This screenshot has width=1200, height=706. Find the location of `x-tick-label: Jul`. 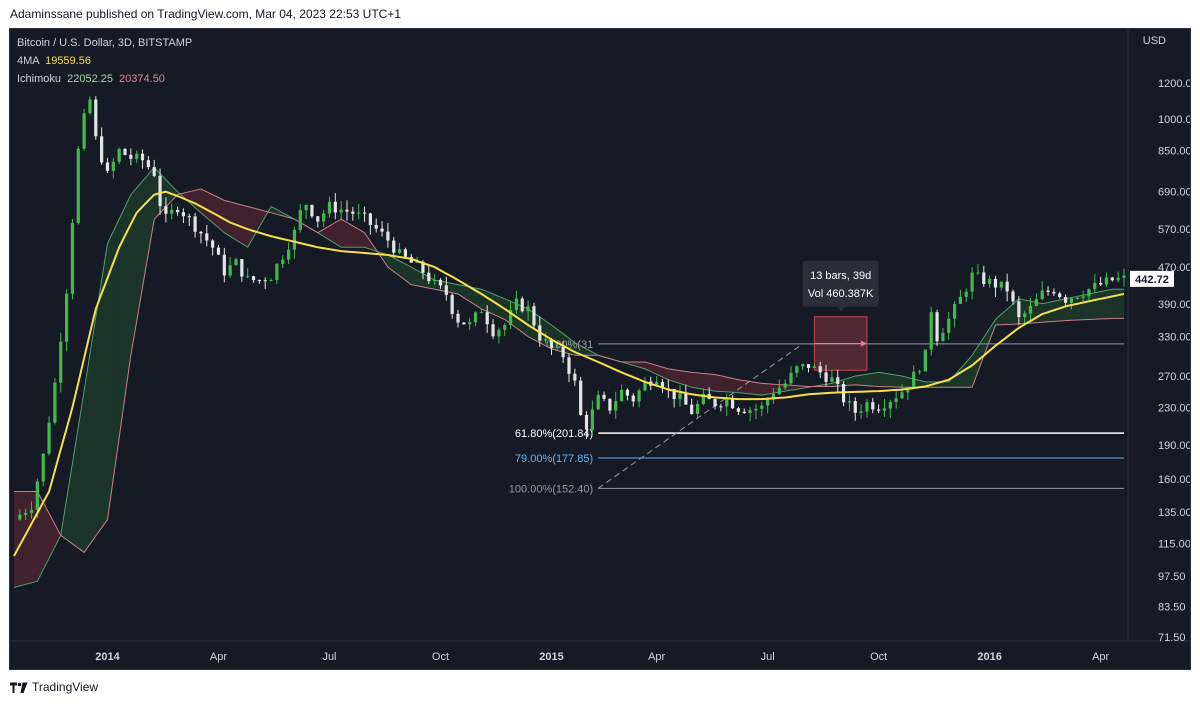

x-tick-label: Jul is located at coordinates (329, 657).